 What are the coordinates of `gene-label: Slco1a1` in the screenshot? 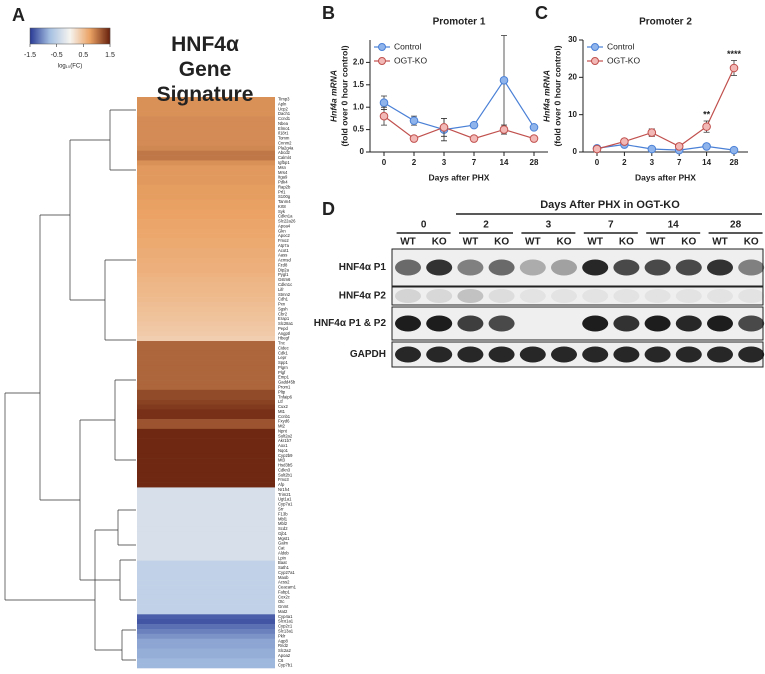 It's located at (286, 621).